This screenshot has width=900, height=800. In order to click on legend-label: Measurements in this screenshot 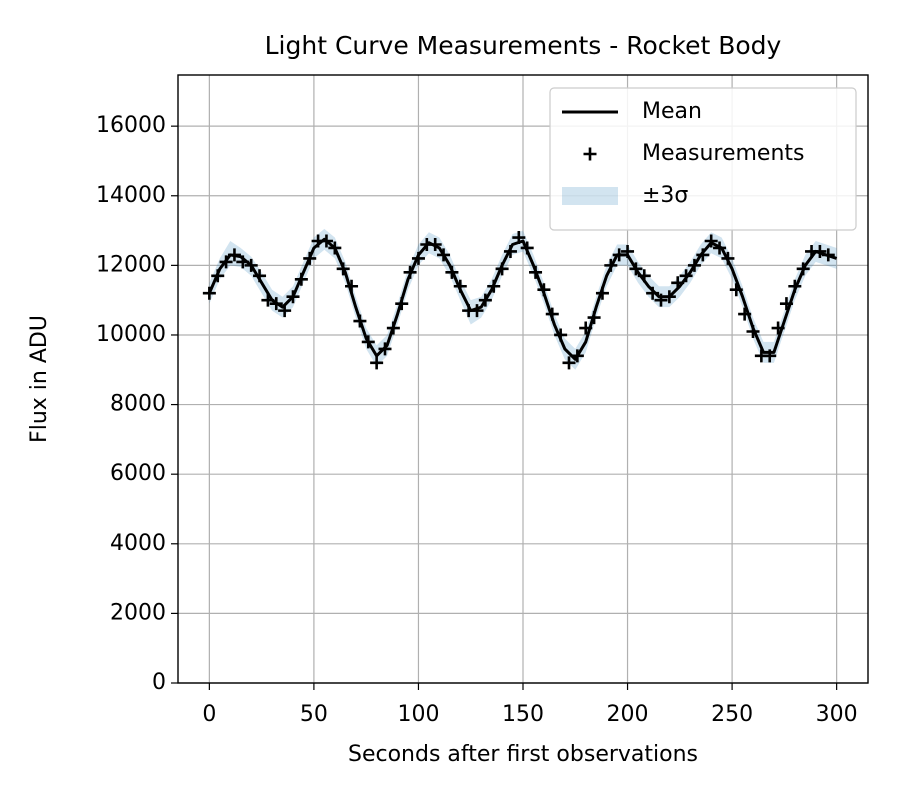, I will do `click(723, 153)`.